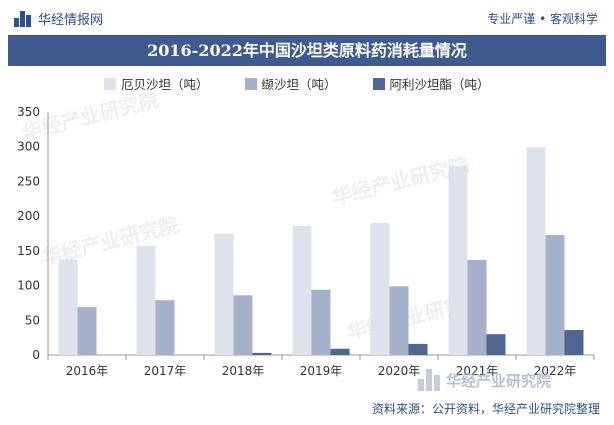  What do you see at coordinates (28, 181) in the screenshot?
I see `y-tick-label: 250` at bounding box center [28, 181].